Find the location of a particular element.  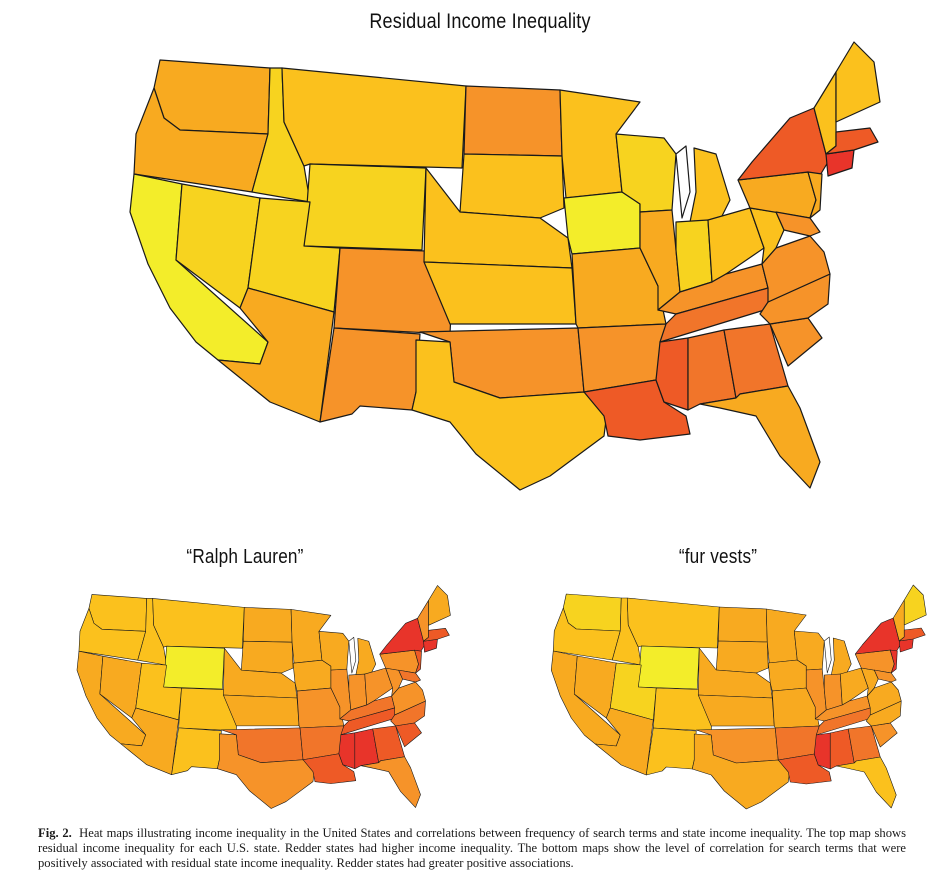

map-ralph-lauren is located at coordinates (263, 697).